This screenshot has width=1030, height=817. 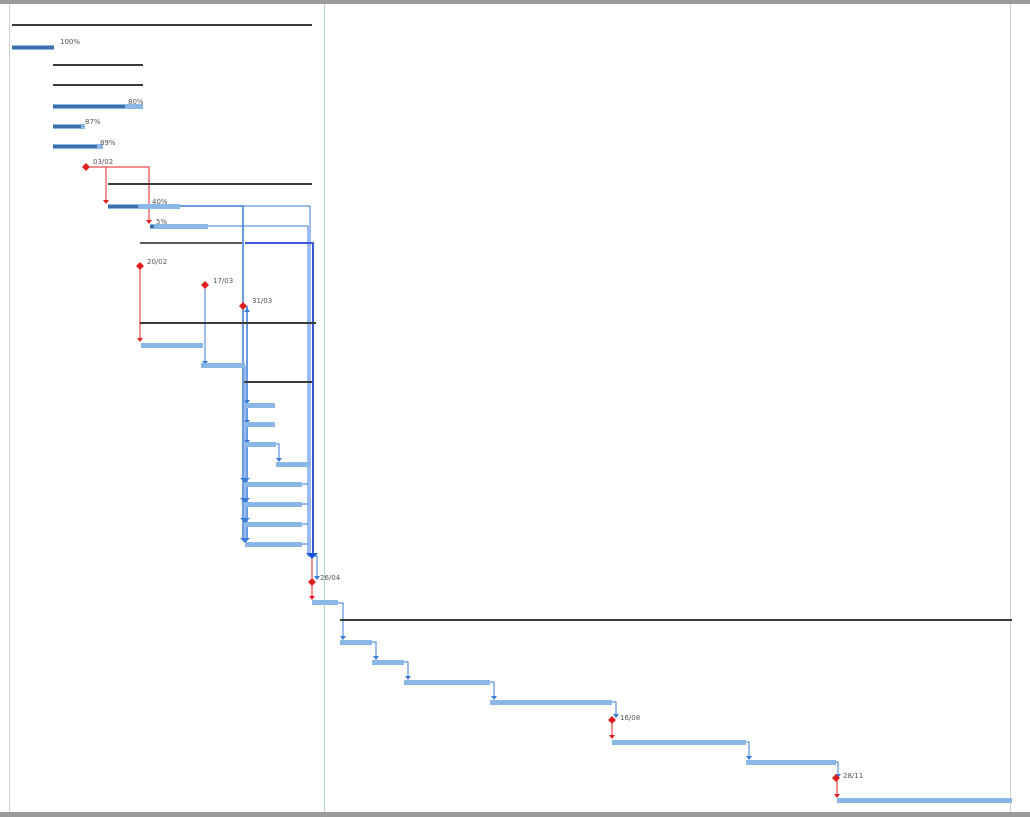 What do you see at coordinates (330, 578) in the screenshot?
I see `milestone-date-label: 26/04` at bounding box center [330, 578].